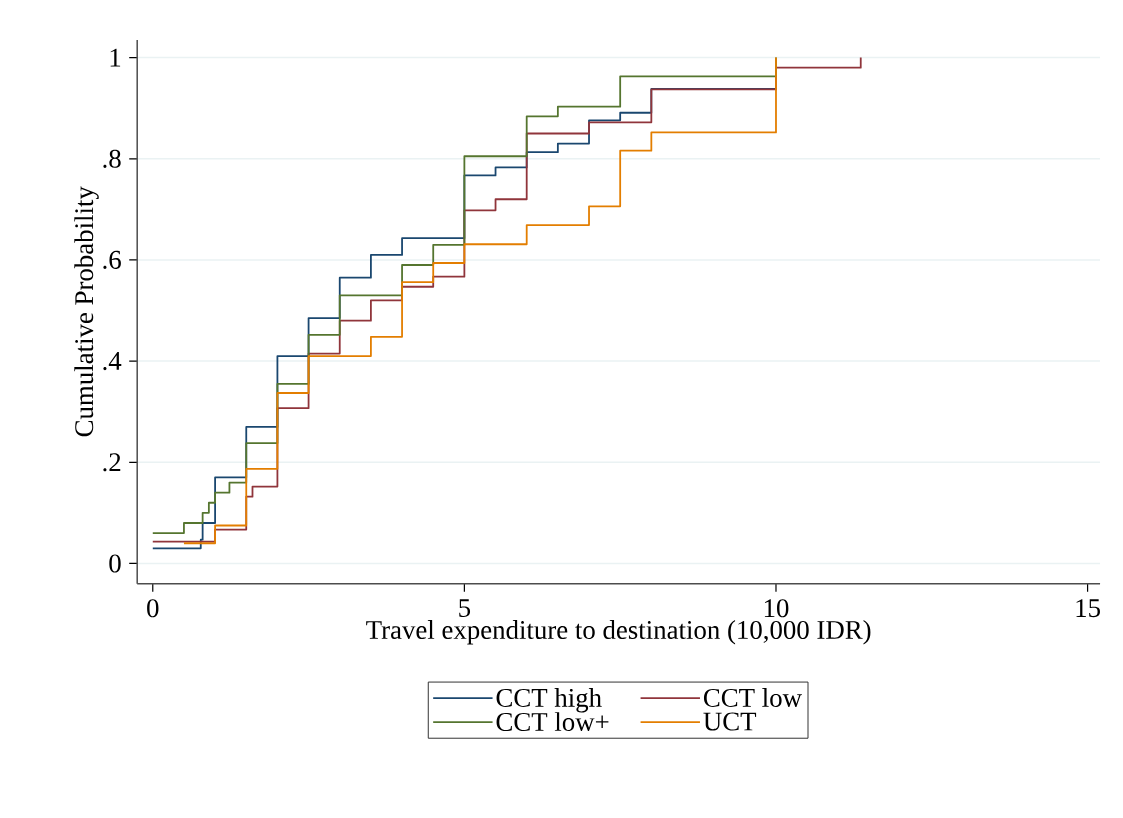  What do you see at coordinates (752, 697) in the screenshot?
I see `legend-label: CCT low` at bounding box center [752, 697].